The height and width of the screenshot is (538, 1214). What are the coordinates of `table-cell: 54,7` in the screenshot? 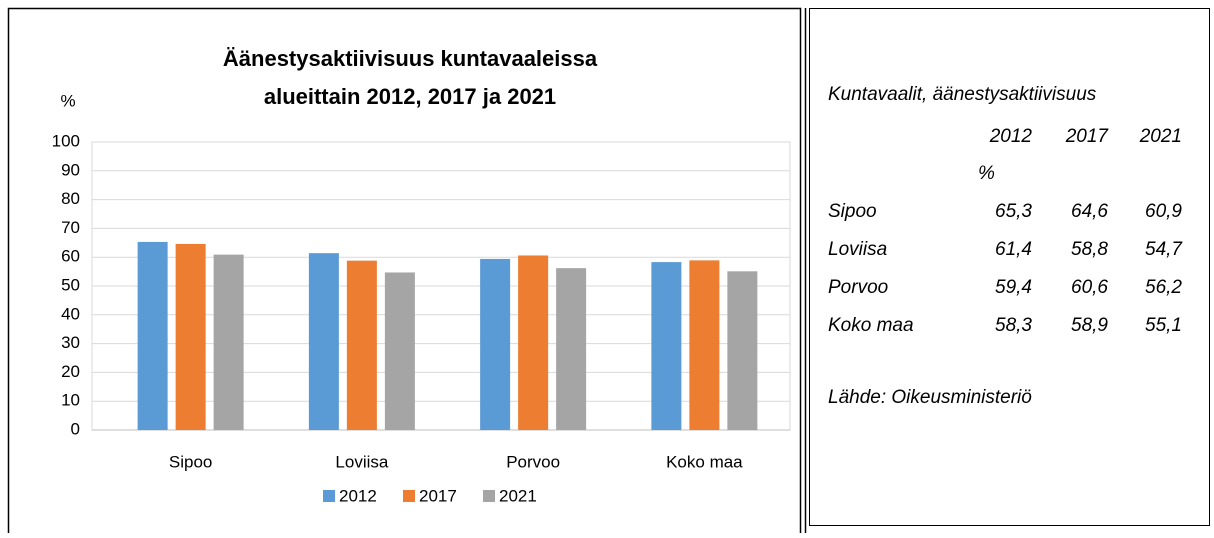 It's located at (1164, 249).